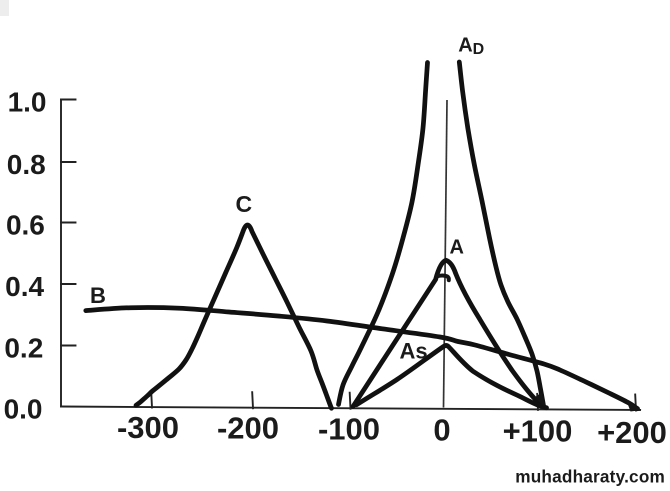  What do you see at coordinates (23, 348) in the screenshot?
I see `svg-text: 0.2` at bounding box center [23, 348].